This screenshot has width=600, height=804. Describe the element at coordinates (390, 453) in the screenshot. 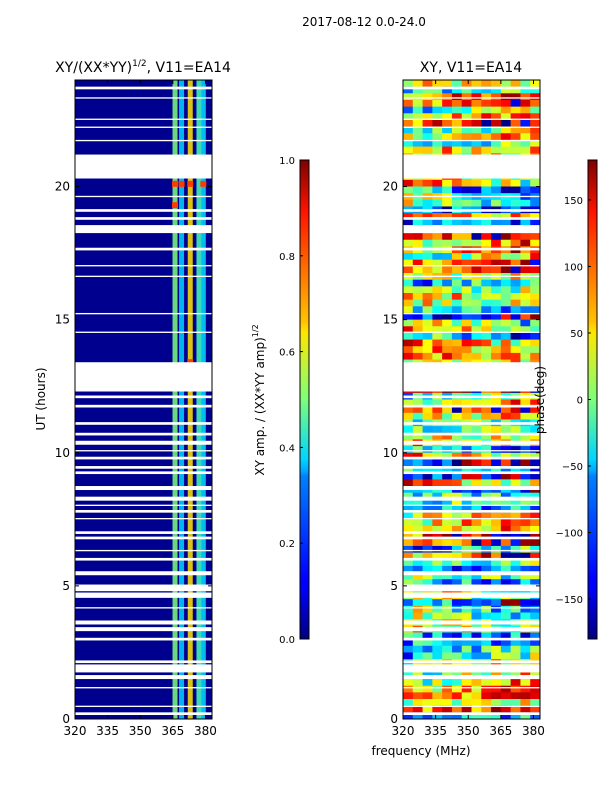

I see `y-tick-label: 10` at that location.